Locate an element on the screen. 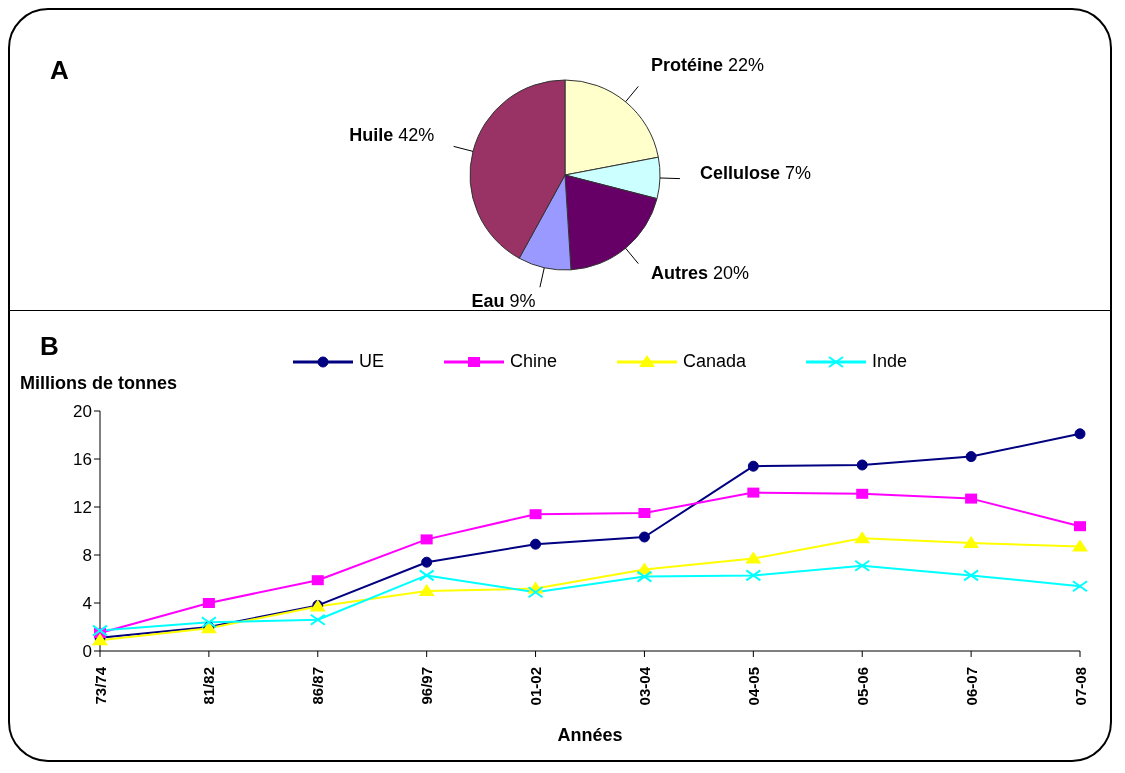  x-tick-label: 01-02 is located at coordinates (536, 686).